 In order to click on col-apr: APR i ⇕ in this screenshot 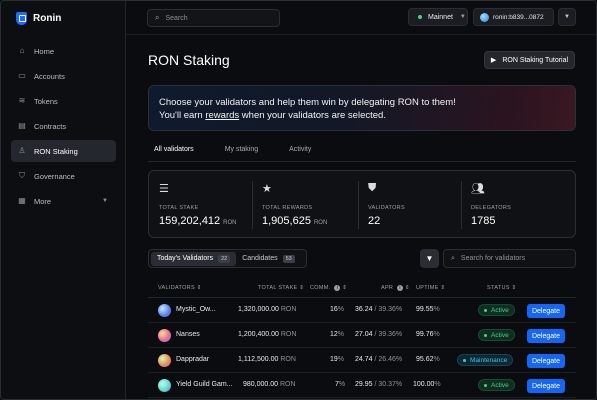, I will do `click(395, 288)`.